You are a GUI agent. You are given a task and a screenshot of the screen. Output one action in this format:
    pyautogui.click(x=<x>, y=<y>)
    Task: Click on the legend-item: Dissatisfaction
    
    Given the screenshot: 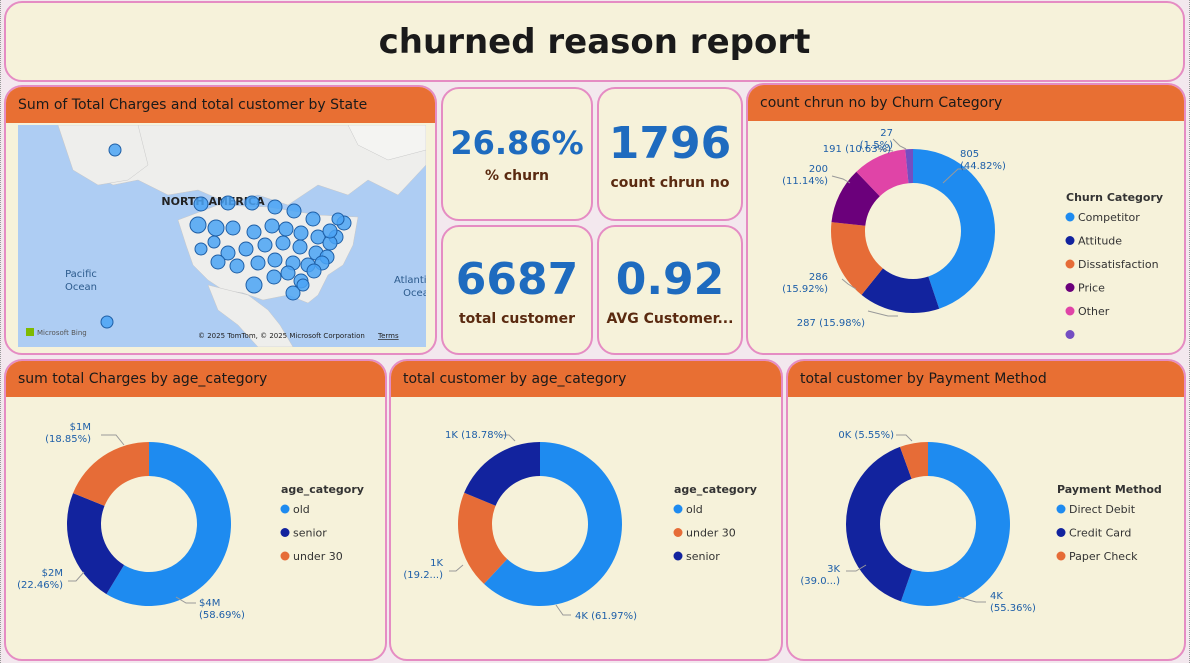 What is the action you would take?
    pyautogui.click(x=1118, y=264)
    